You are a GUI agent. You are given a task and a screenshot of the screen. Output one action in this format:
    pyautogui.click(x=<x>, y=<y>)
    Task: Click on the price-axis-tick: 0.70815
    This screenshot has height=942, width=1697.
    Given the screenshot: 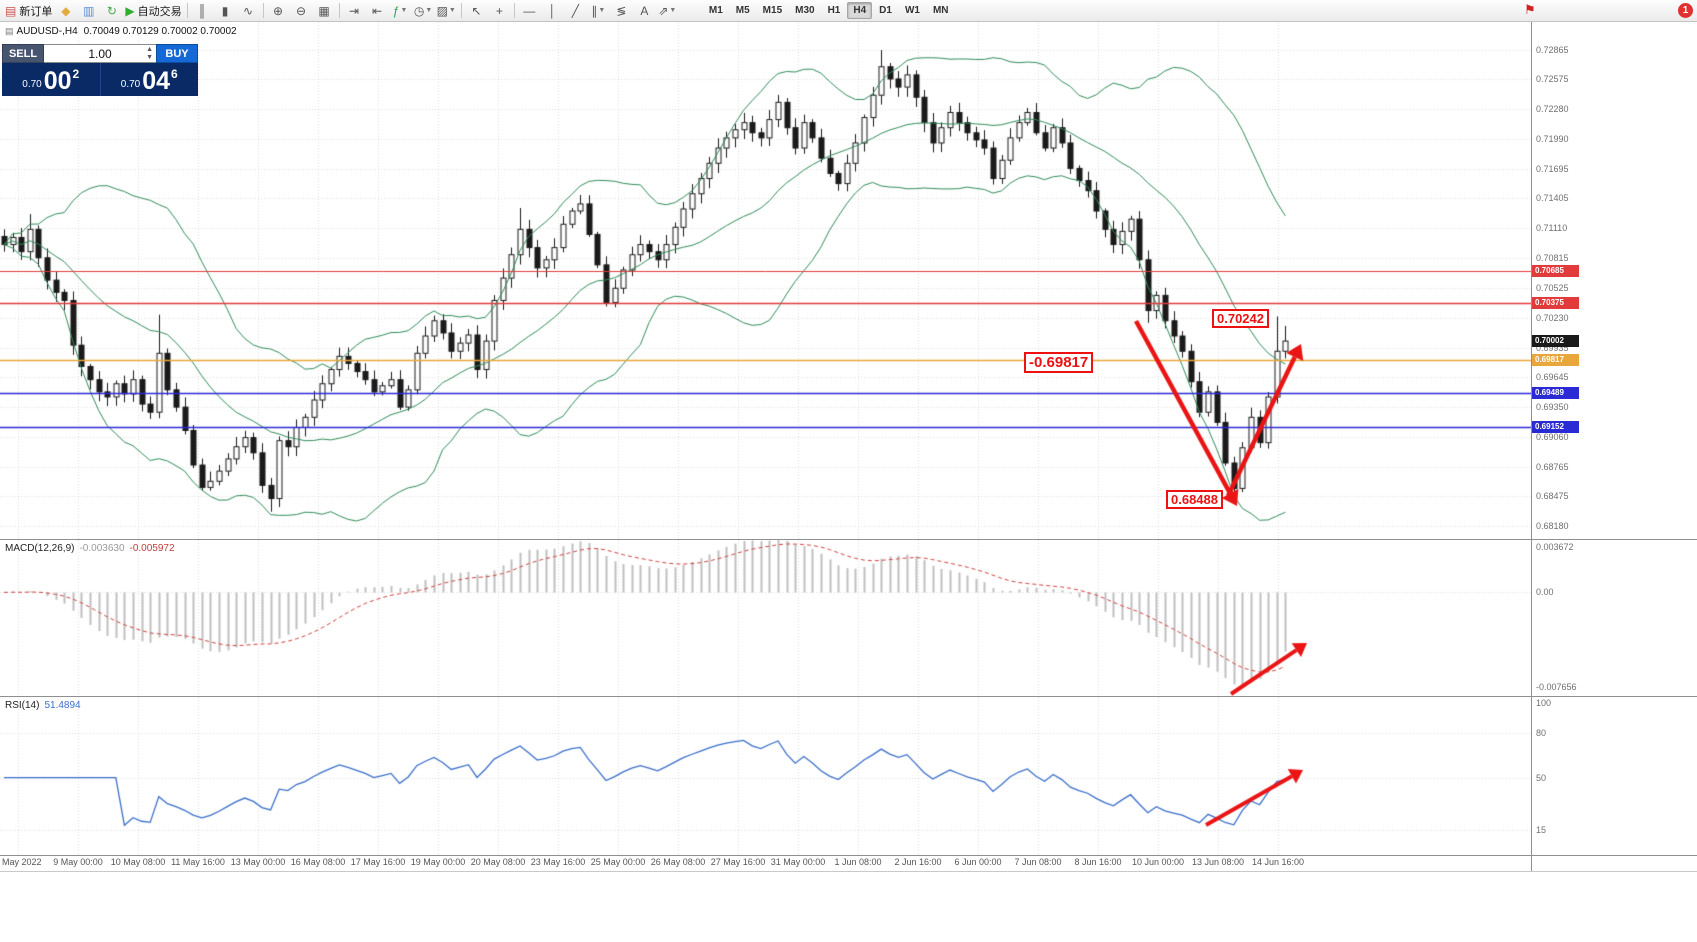 What is the action you would take?
    pyautogui.click(x=1552, y=258)
    